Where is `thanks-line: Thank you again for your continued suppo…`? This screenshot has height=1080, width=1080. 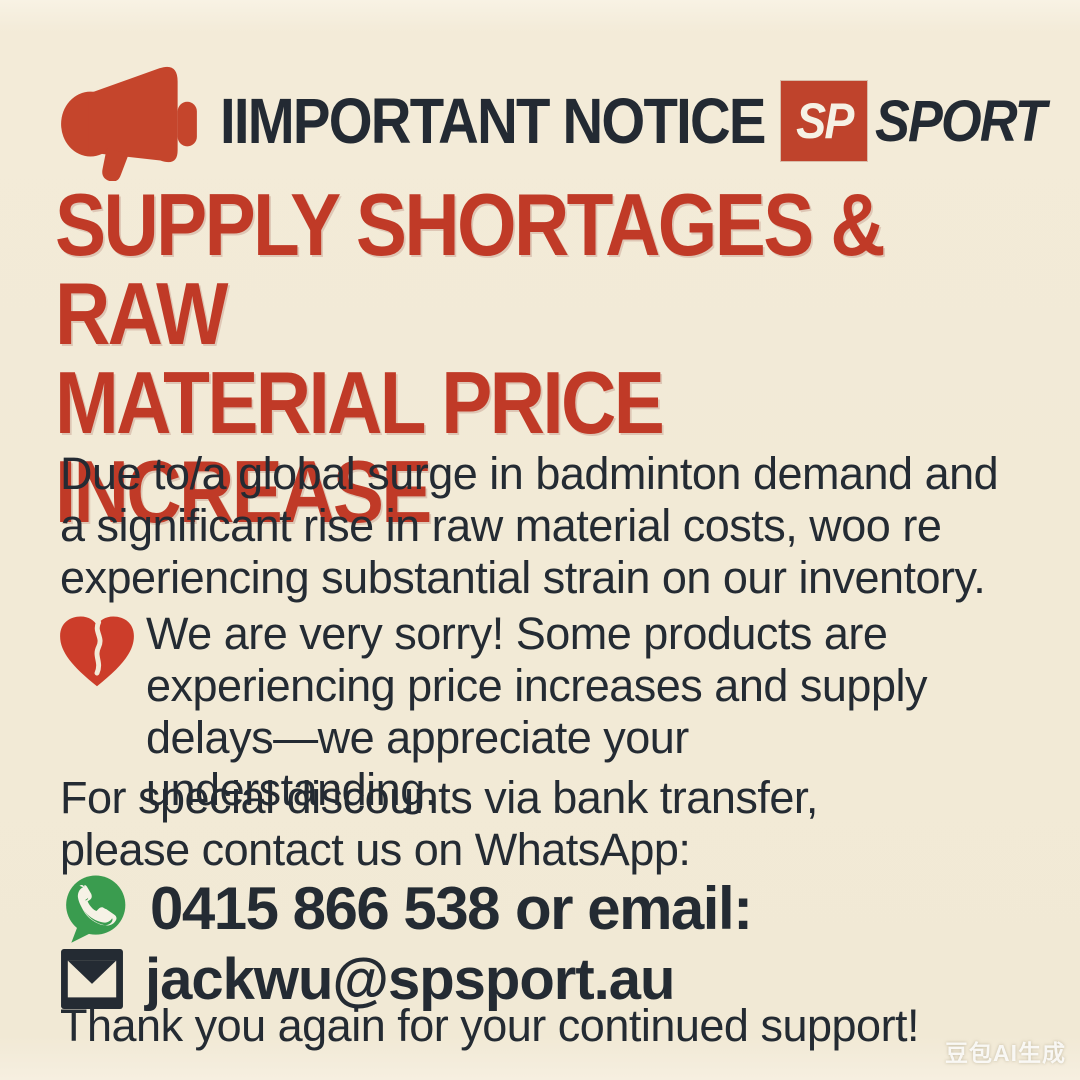
thanks-line: Thank you again for your continued suppo… is located at coordinates (490, 1025).